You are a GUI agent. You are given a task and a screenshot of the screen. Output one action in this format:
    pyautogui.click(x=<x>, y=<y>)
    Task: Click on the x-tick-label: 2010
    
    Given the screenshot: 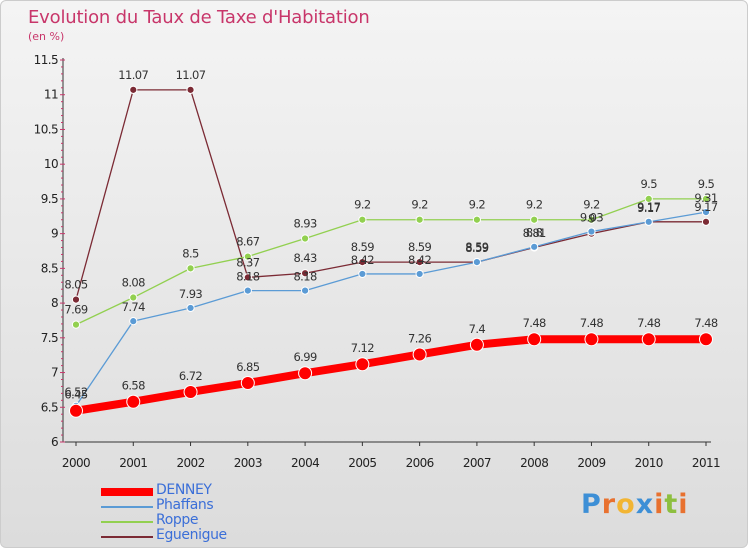 What is the action you would take?
    pyautogui.click(x=649, y=463)
    